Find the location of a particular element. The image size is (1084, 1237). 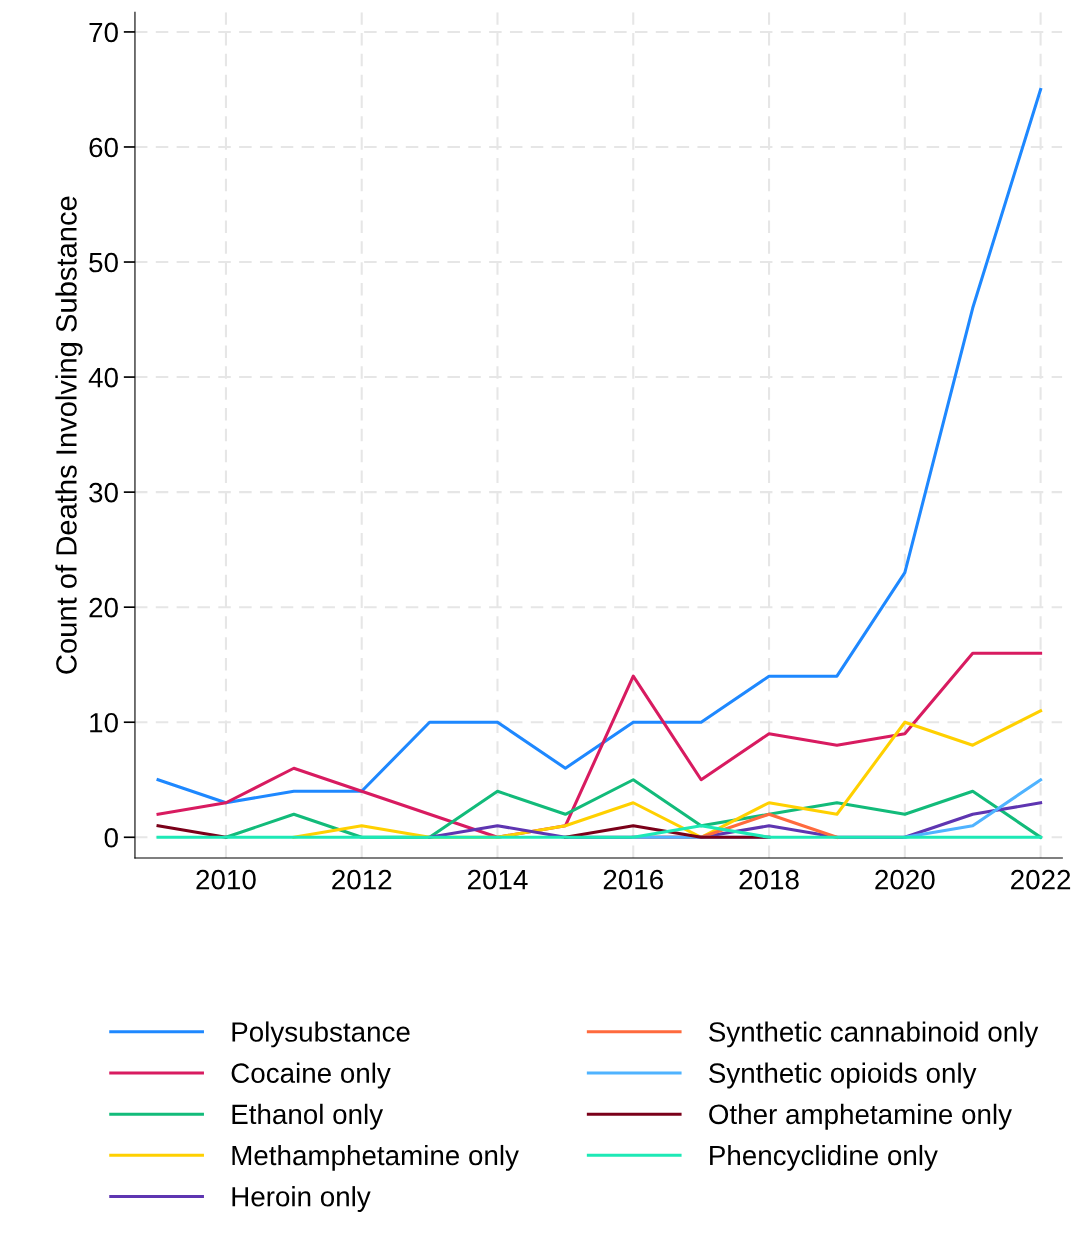

x-tick-label: 2022 is located at coordinates (1041, 879).